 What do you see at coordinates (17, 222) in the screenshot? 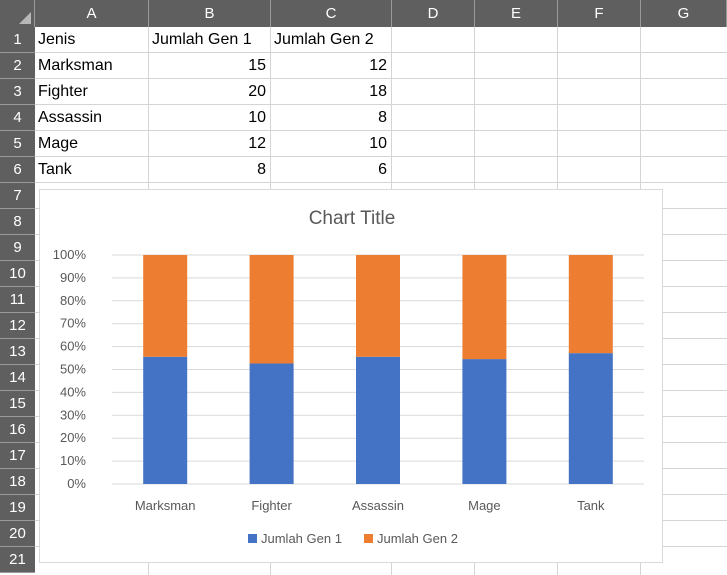
I see `row-header-8: 8` at bounding box center [17, 222].